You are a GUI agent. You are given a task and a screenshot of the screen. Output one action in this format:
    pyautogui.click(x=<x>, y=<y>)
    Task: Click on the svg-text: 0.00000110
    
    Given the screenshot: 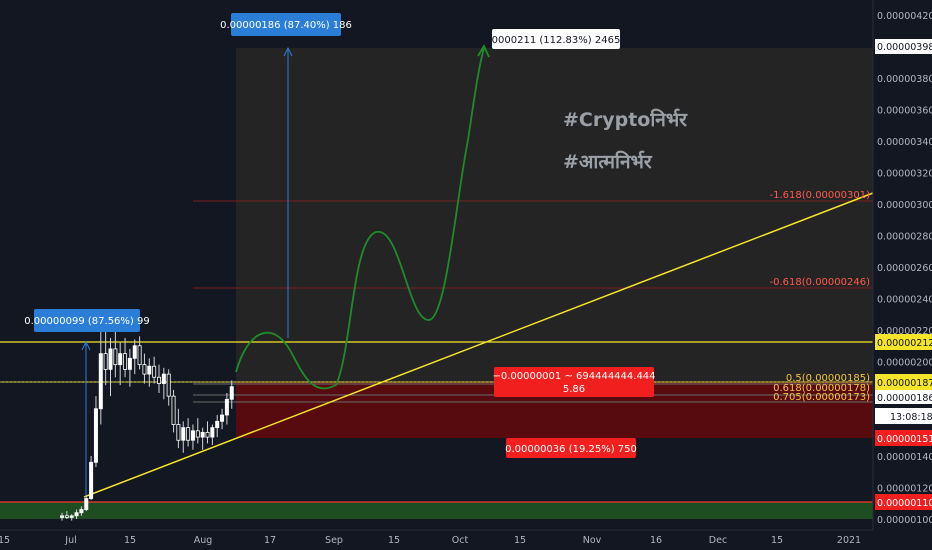 What is the action you would take?
    pyautogui.click(x=904, y=503)
    